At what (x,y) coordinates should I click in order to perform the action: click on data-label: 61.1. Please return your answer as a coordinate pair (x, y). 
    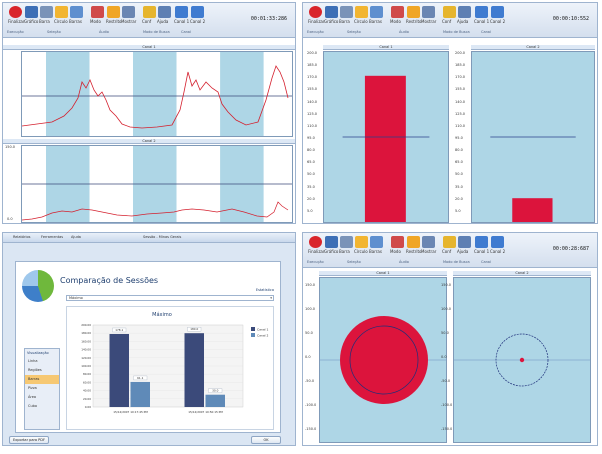
    Looking at the image, I should click on (140, 378).